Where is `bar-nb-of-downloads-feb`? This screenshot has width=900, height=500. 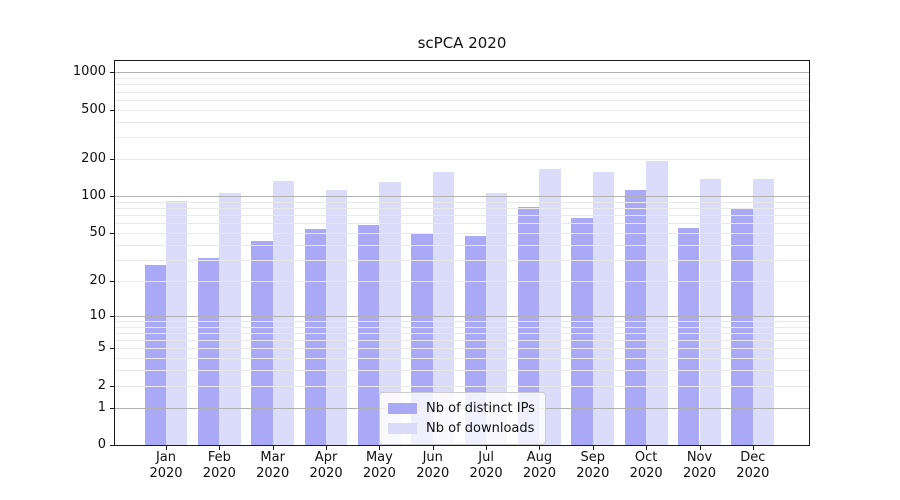 bar-nb-of-downloads-feb is located at coordinates (230, 319).